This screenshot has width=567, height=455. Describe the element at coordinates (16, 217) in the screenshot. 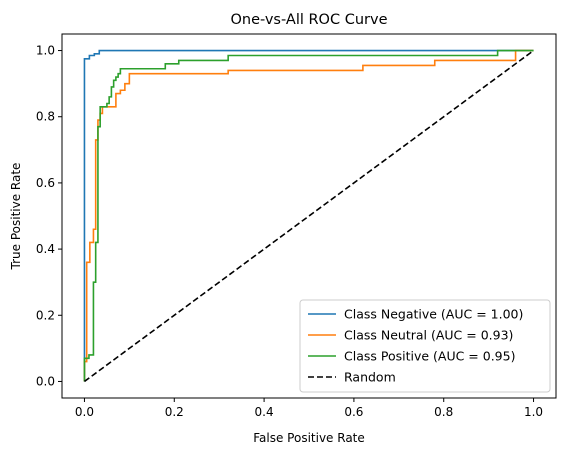

I see `y-axis-label: True Positive Rate` at that location.